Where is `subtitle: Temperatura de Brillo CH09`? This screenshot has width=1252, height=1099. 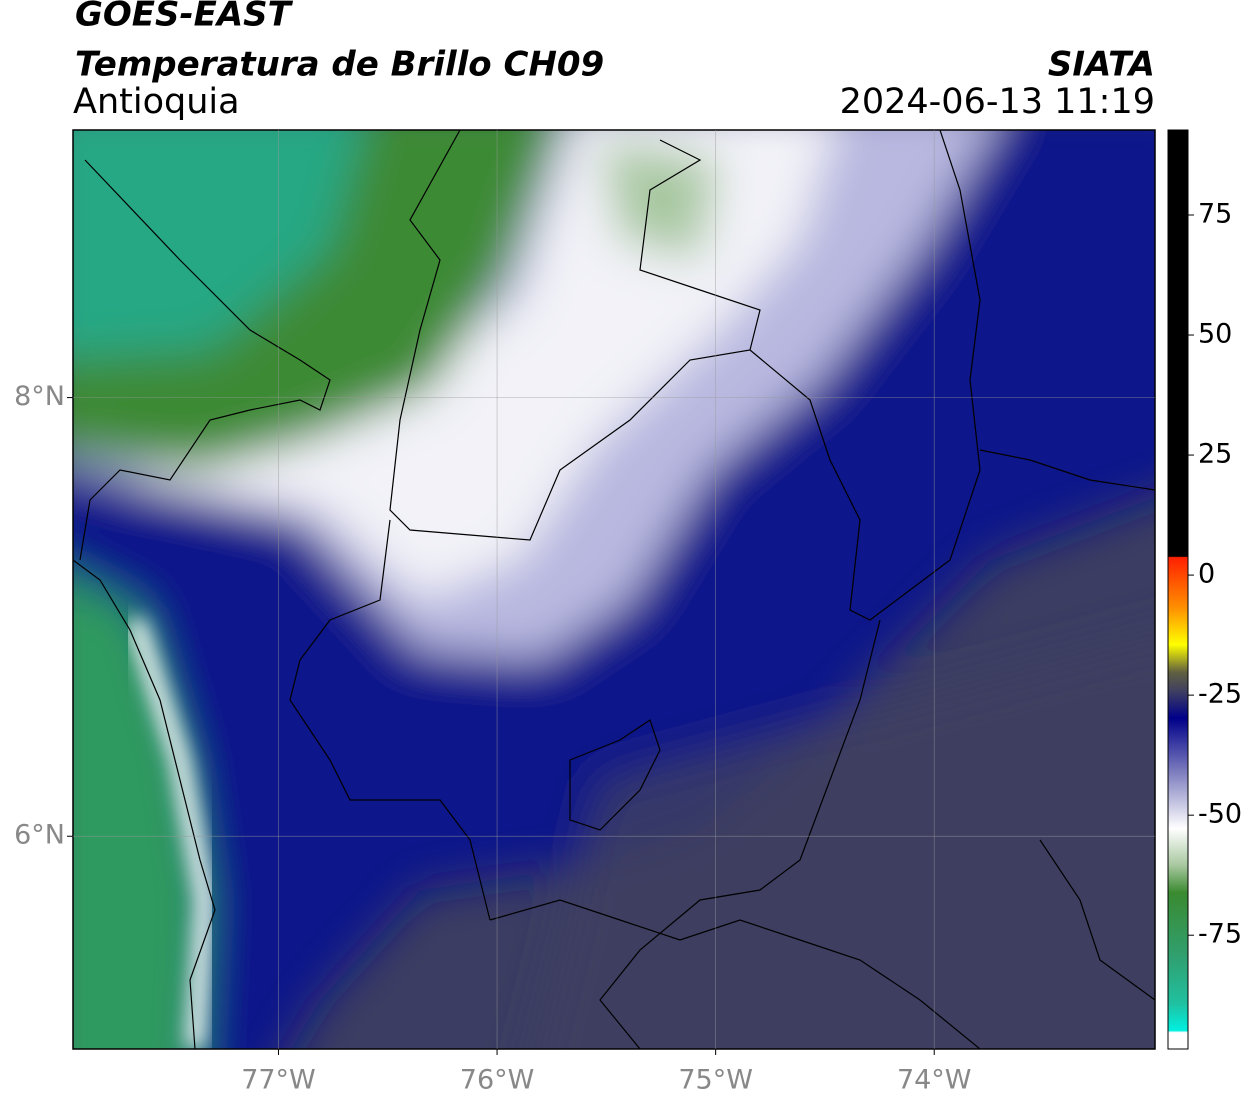
subtitle: Temperatura de Brillo CH09 is located at coordinates (339, 65).